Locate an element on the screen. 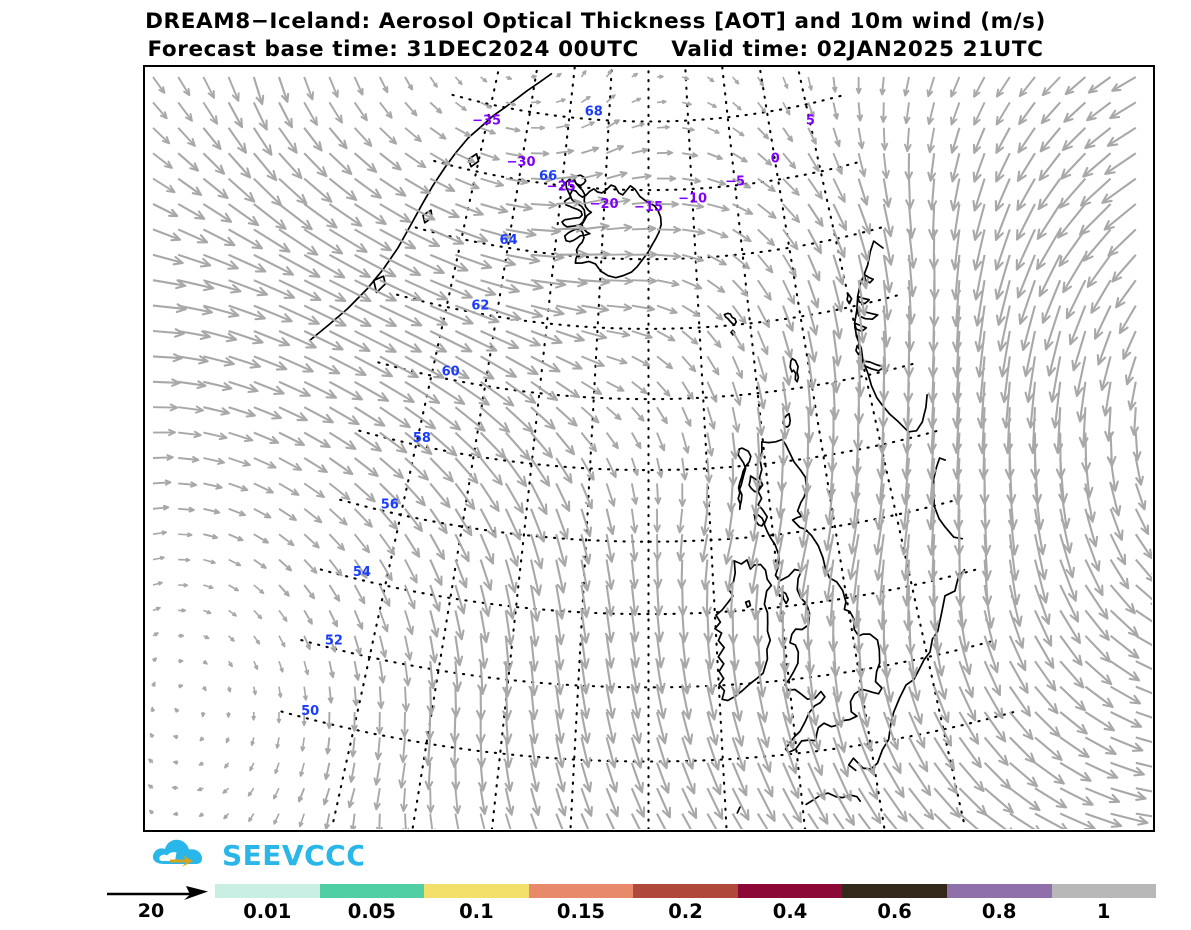  colorbar-tick-label-8: 1 is located at coordinates (1103, 911).